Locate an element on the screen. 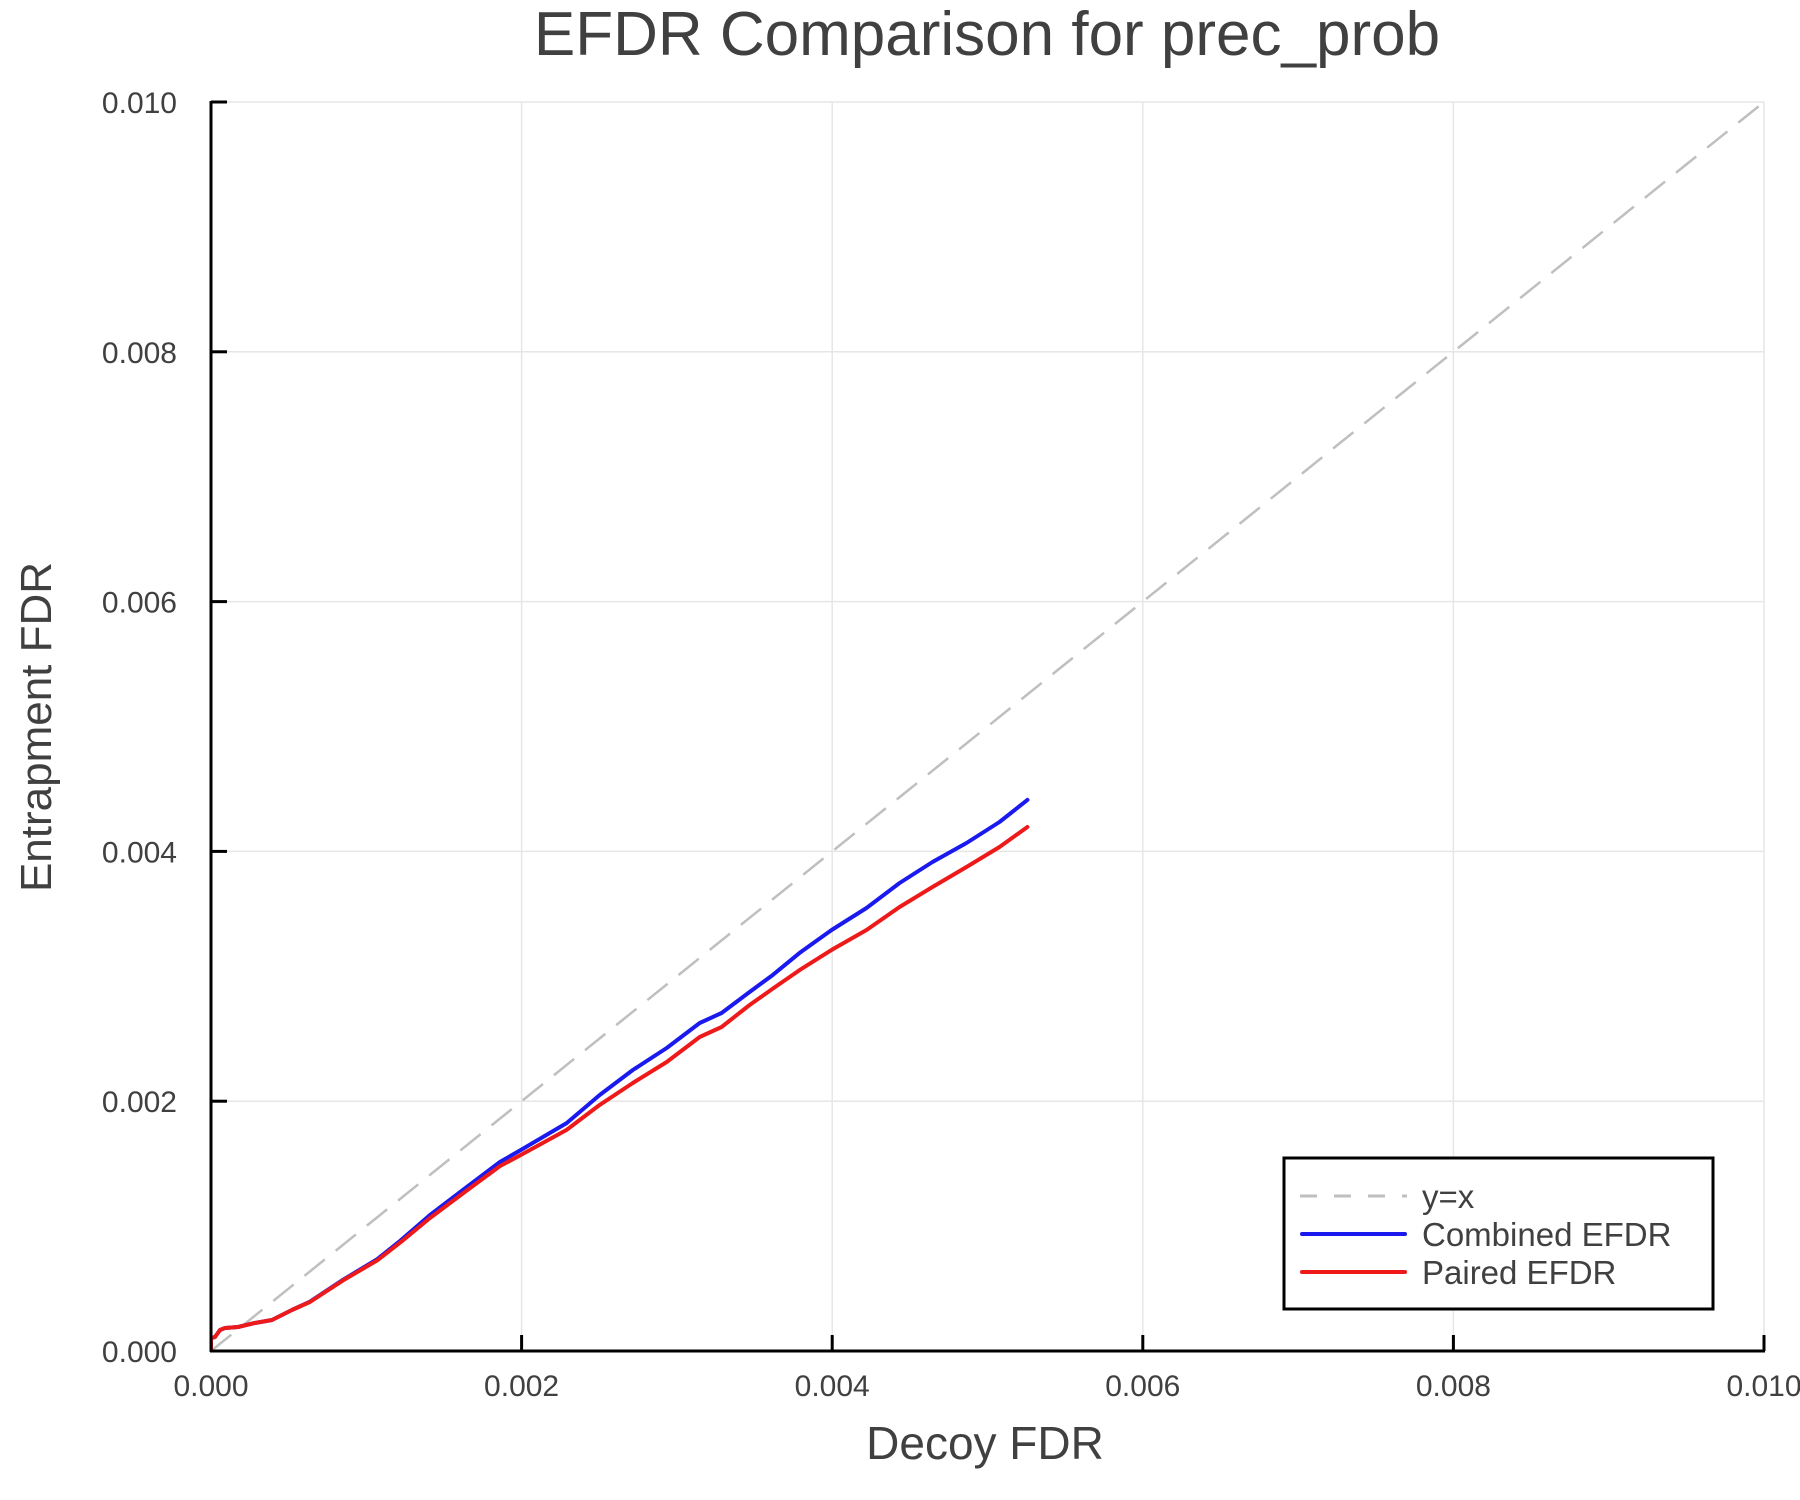 The height and width of the screenshot is (1500, 1800). legend-item-combined: Combined EFDR is located at coordinates (1485, 1234).